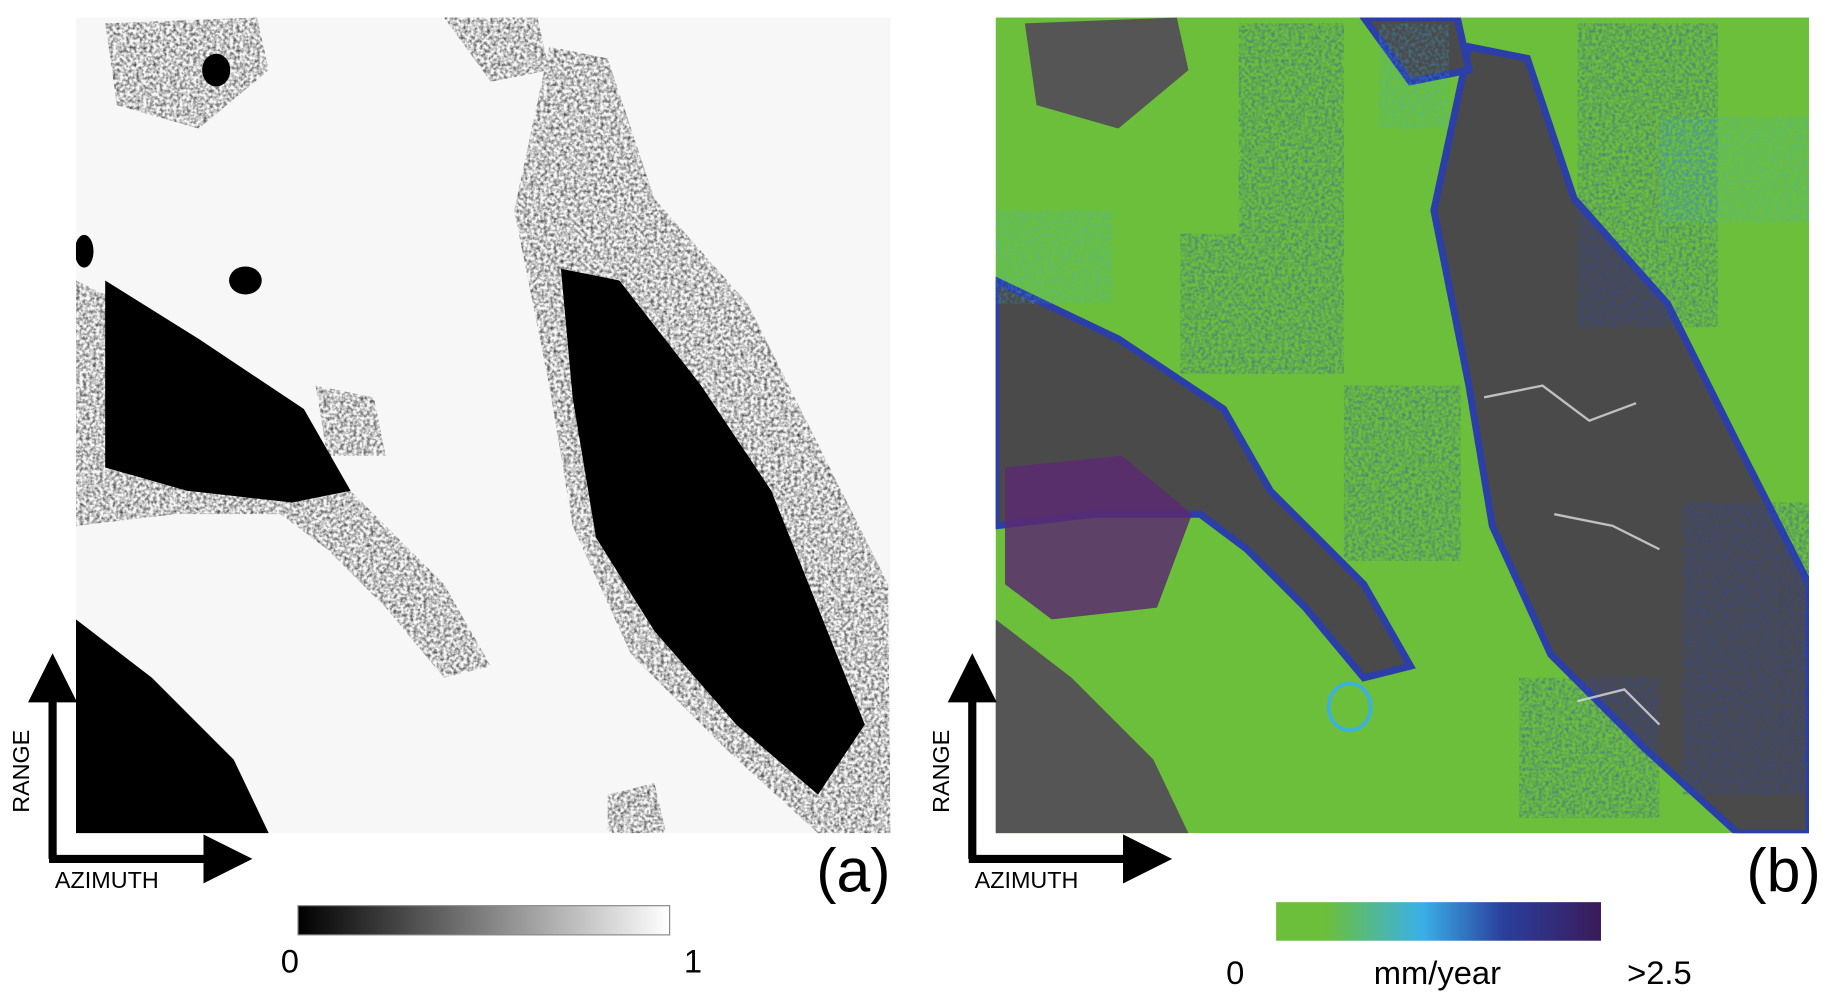 The height and width of the screenshot is (1008, 1823). Describe the element at coordinates (600, 768) in the screenshot. I see `axis-arrows` at that location.